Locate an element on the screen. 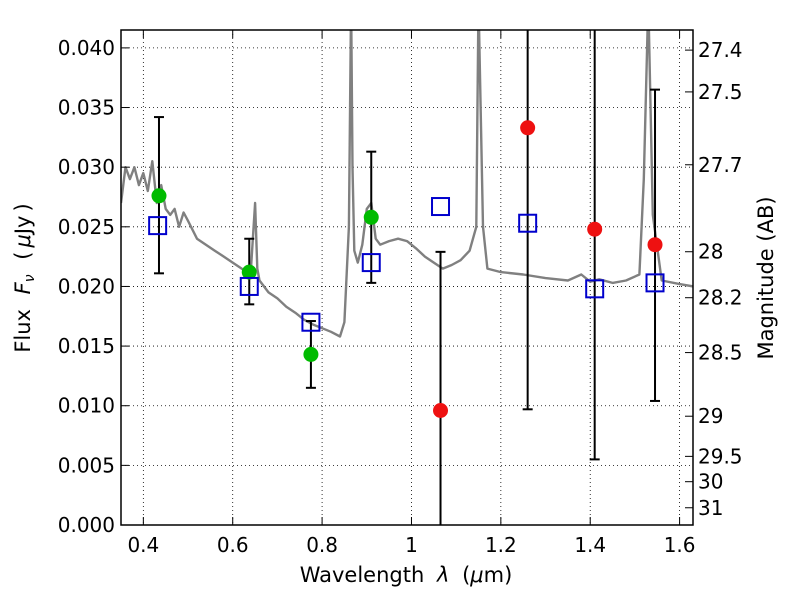 Image resolution: width=800 pixels, height=600 pixels. mag-tick-label: 28 is located at coordinates (710, 252).